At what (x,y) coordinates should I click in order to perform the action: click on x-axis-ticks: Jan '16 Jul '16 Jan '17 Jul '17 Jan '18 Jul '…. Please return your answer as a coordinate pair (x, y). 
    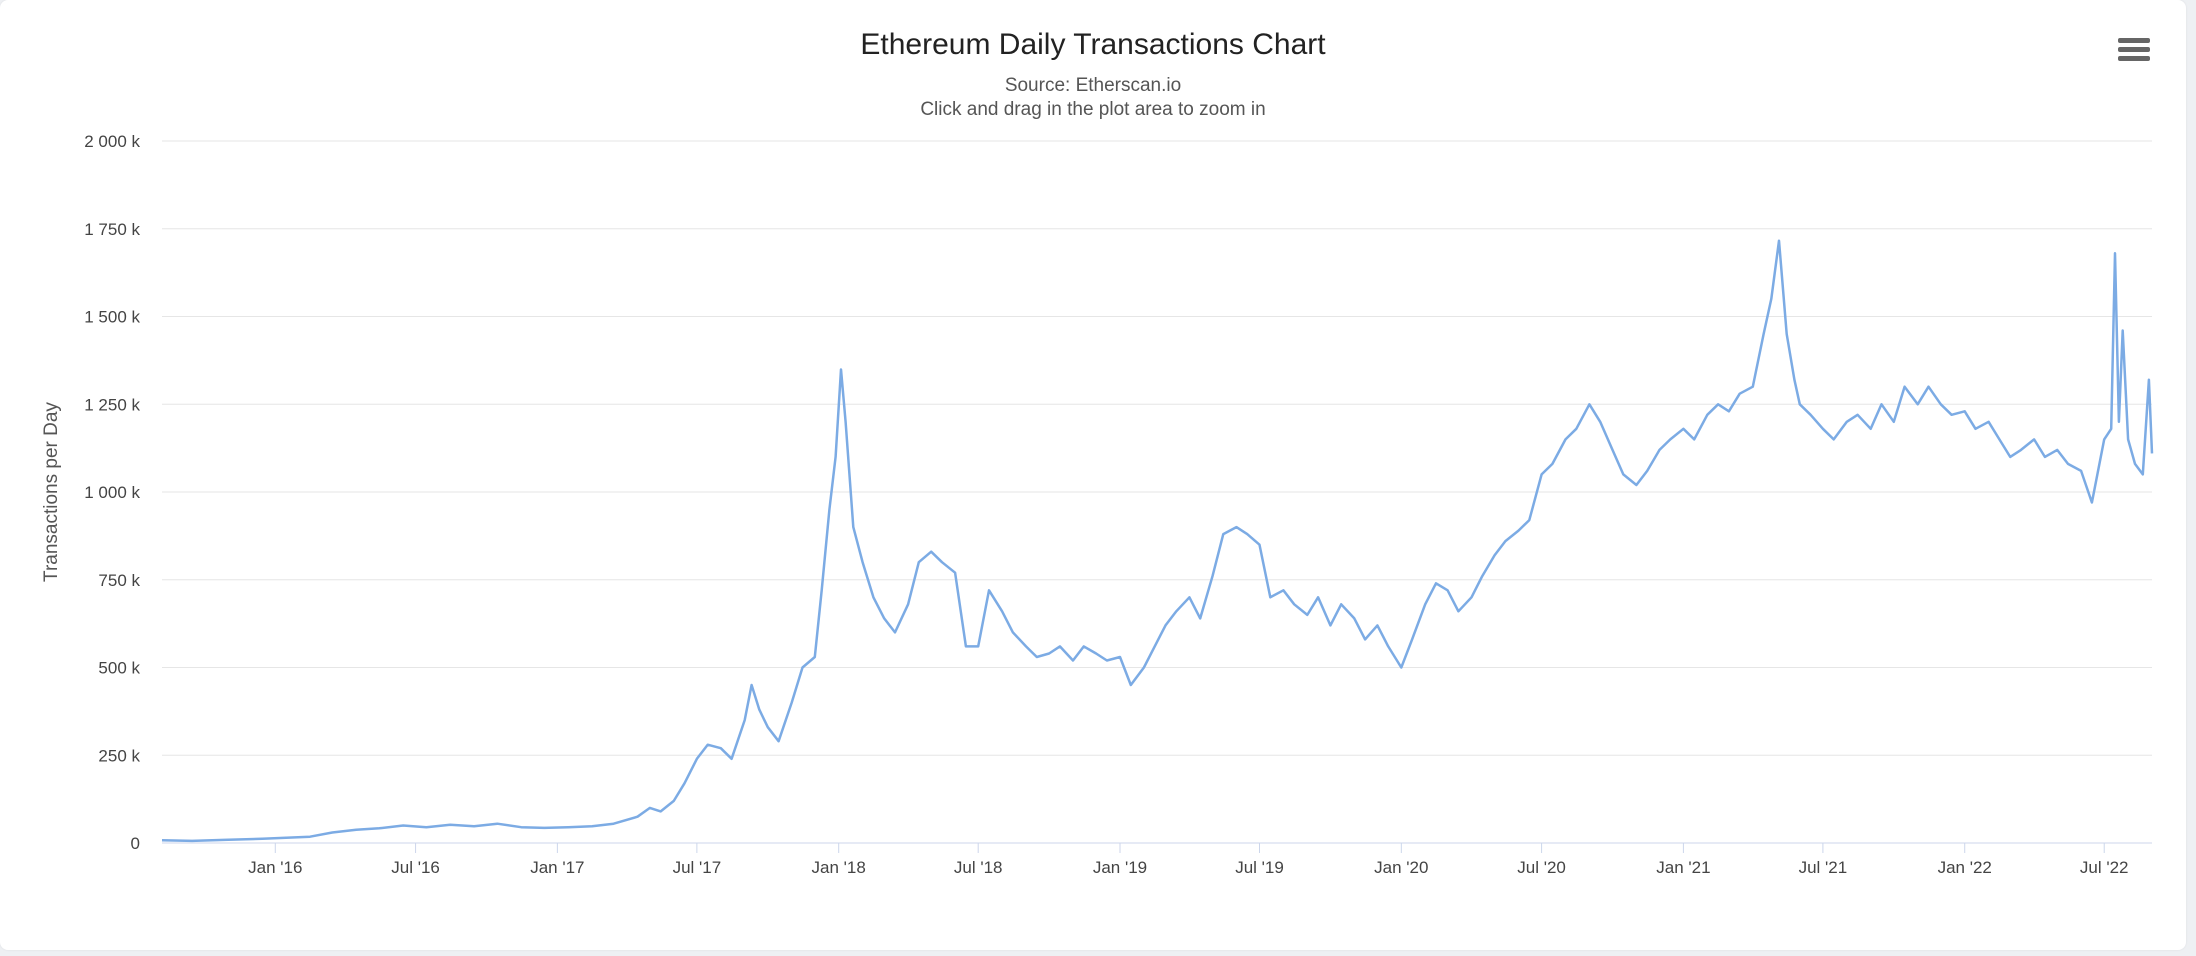
    Looking at the image, I should click on (1188, 860).